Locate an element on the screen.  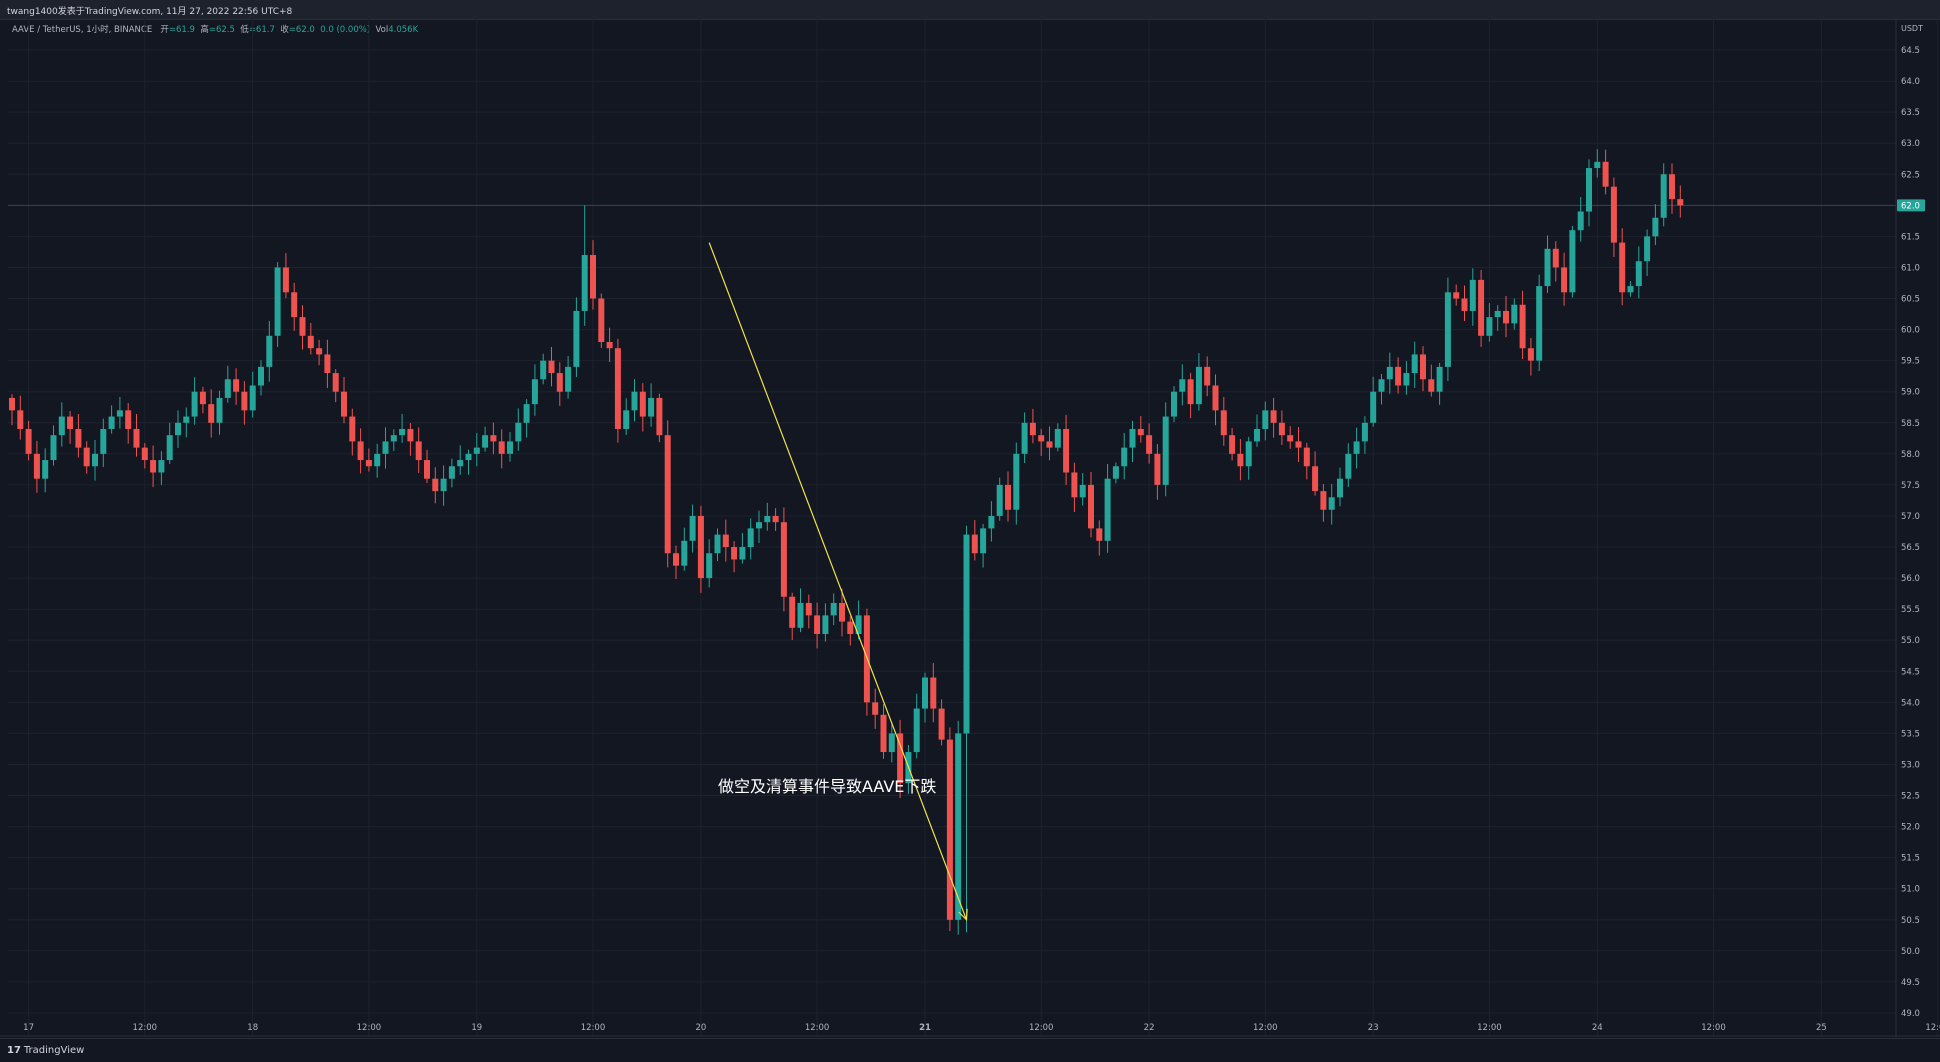
time-tick-label: 21 is located at coordinates (925, 1028).